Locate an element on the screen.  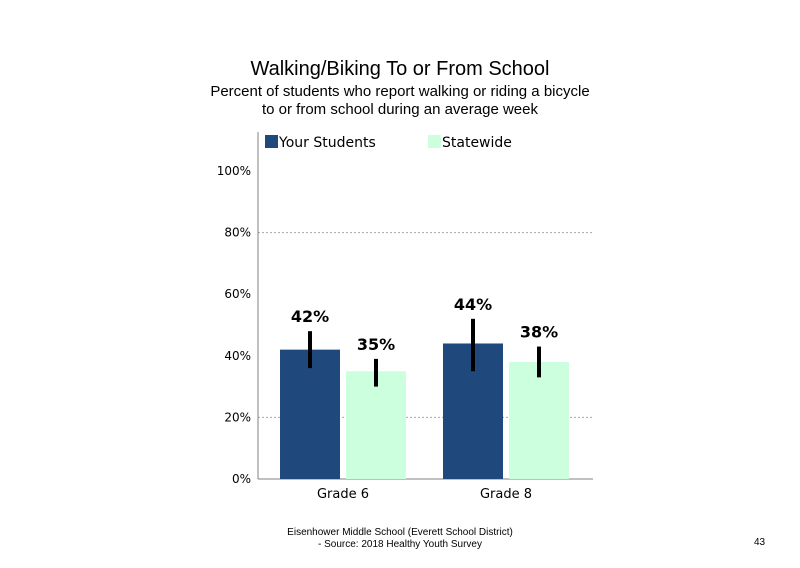
y-tick-label: 80% is located at coordinates (237, 233).